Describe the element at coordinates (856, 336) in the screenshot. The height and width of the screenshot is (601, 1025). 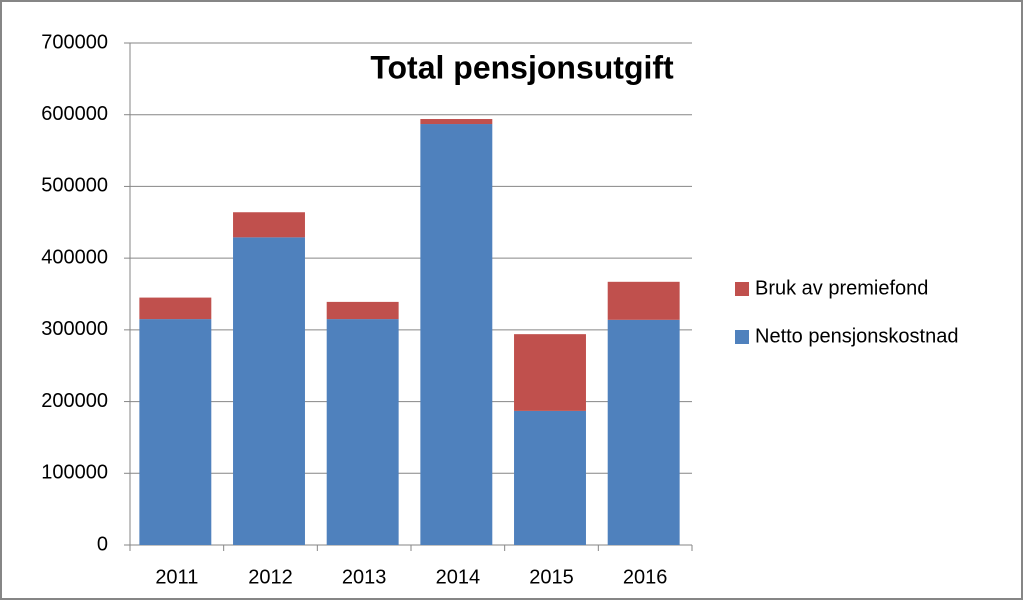
I see `legend-label: Netto pensjonskostnad` at that location.